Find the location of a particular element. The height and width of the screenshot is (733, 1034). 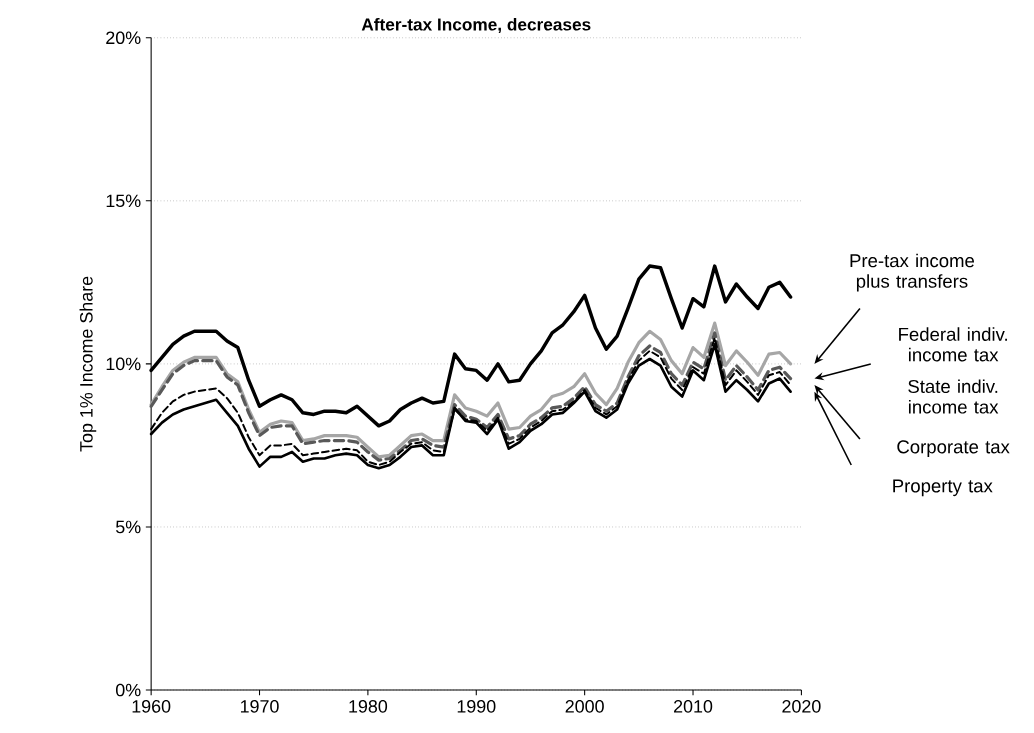

y-axis-title: Top 1% Income Share is located at coordinates (88, 364).